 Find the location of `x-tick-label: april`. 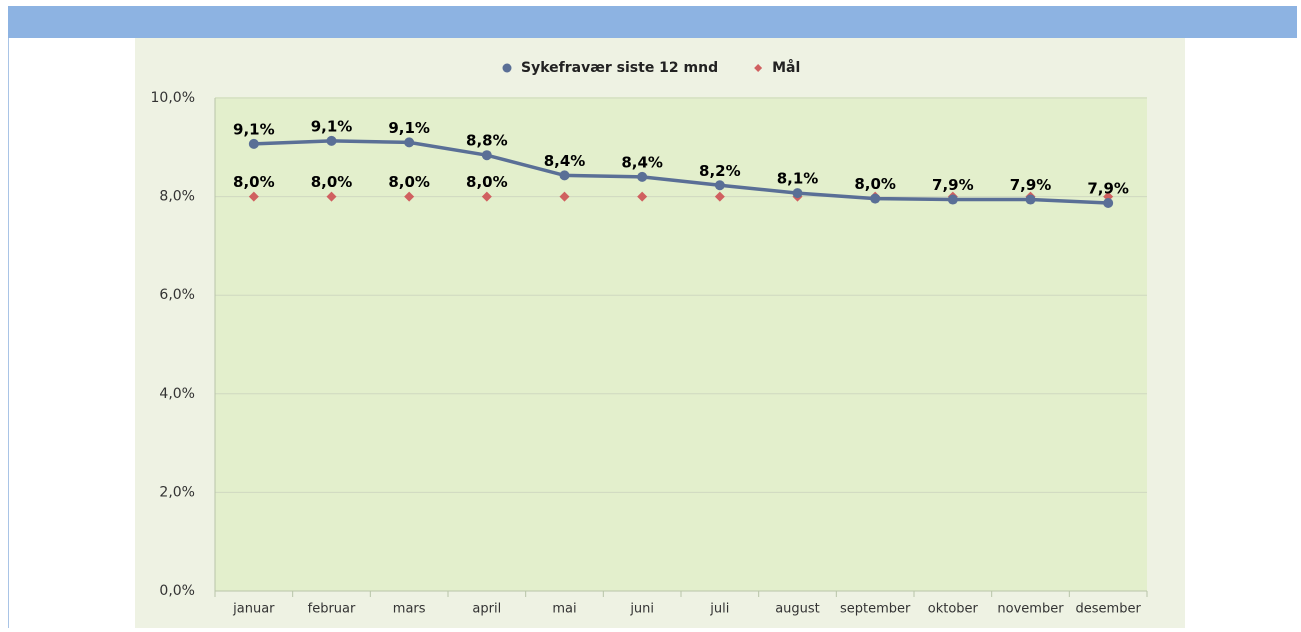

x-tick-label: april is located at coordinates (486, 609).